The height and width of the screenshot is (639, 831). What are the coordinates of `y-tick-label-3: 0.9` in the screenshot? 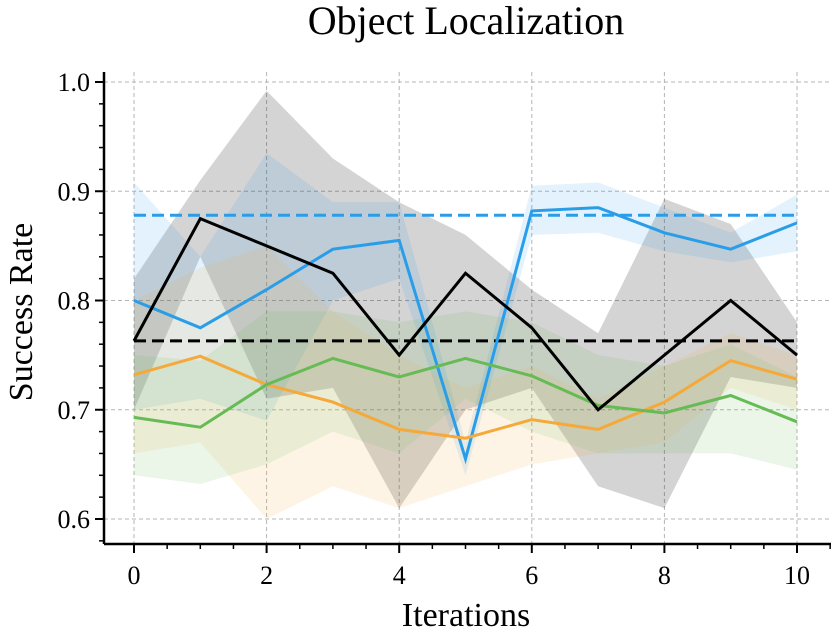 It's located at (74, 191).